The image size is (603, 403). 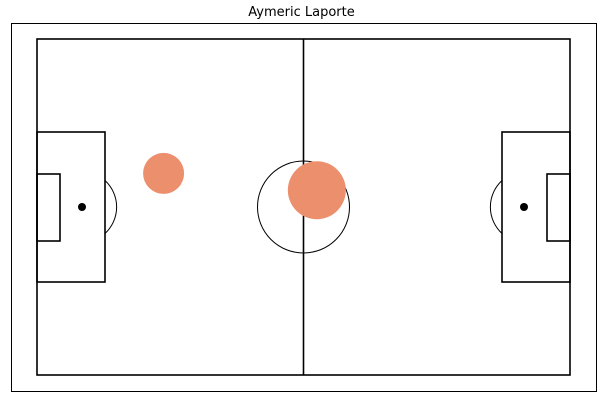 I want to click on center-circle, so click(x=303, y=207).